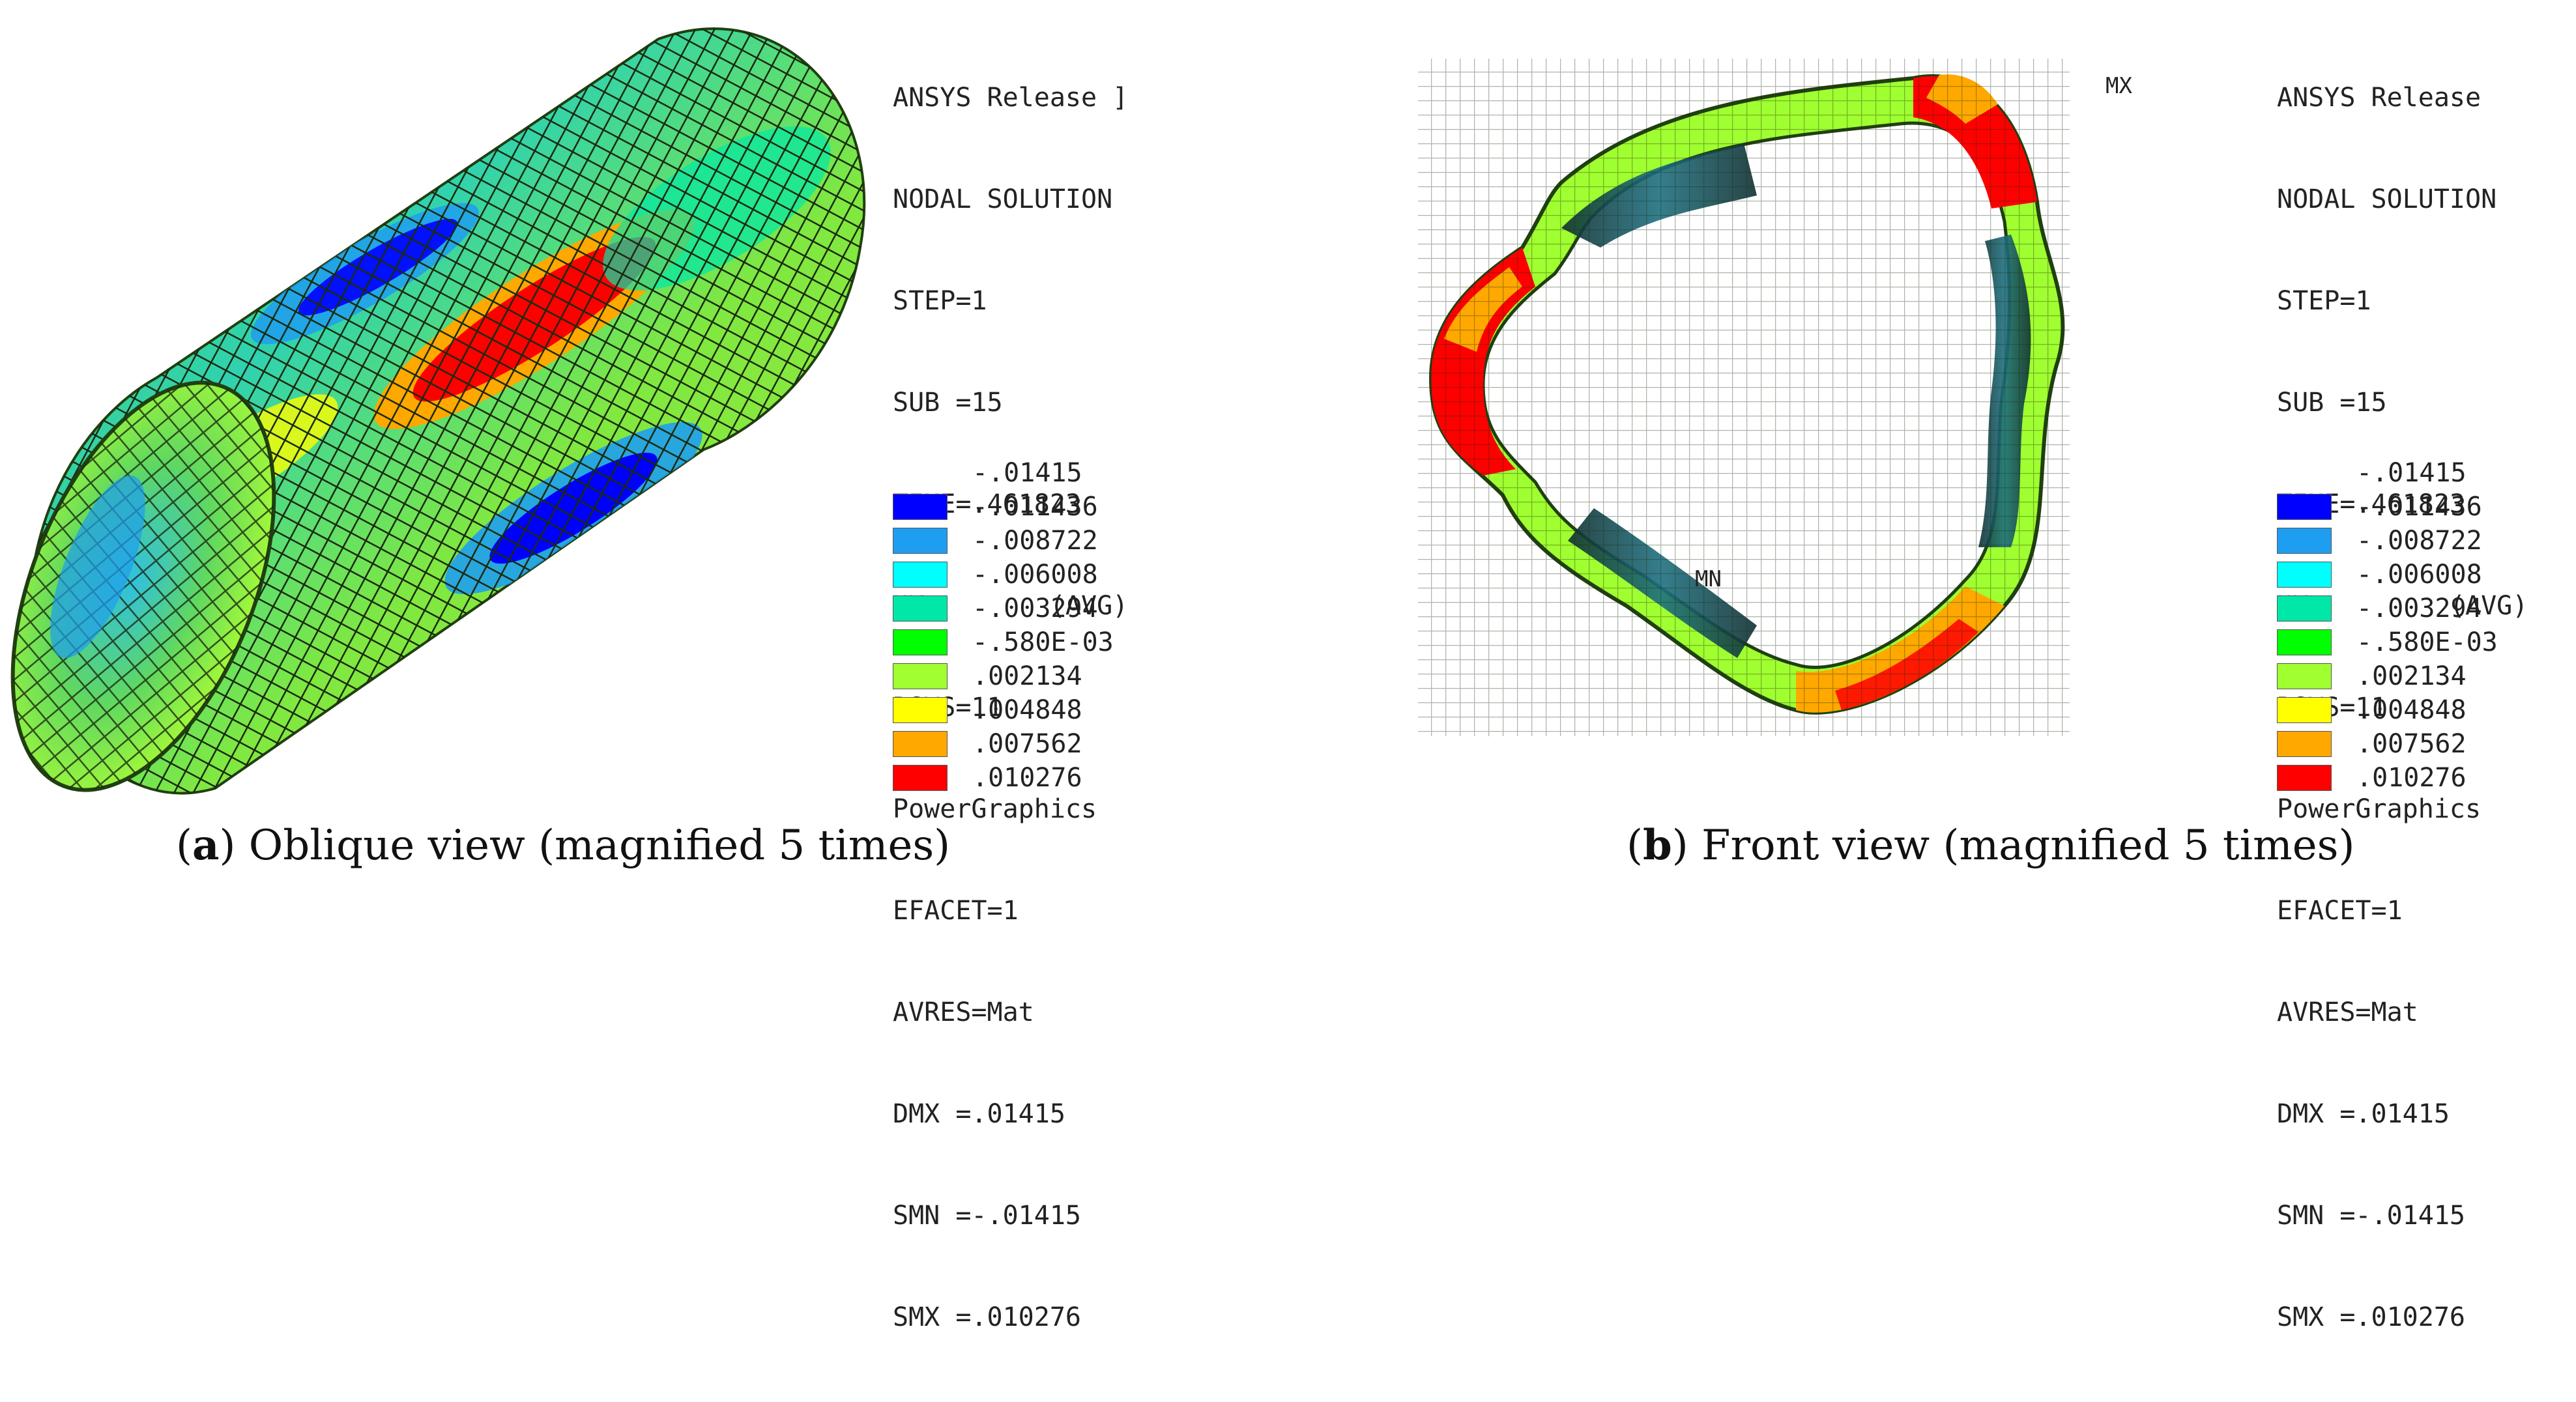  Describe the element at coordinates (2379, 98) in the screenshot. I see `info-line: ANSYS Release` at that location.